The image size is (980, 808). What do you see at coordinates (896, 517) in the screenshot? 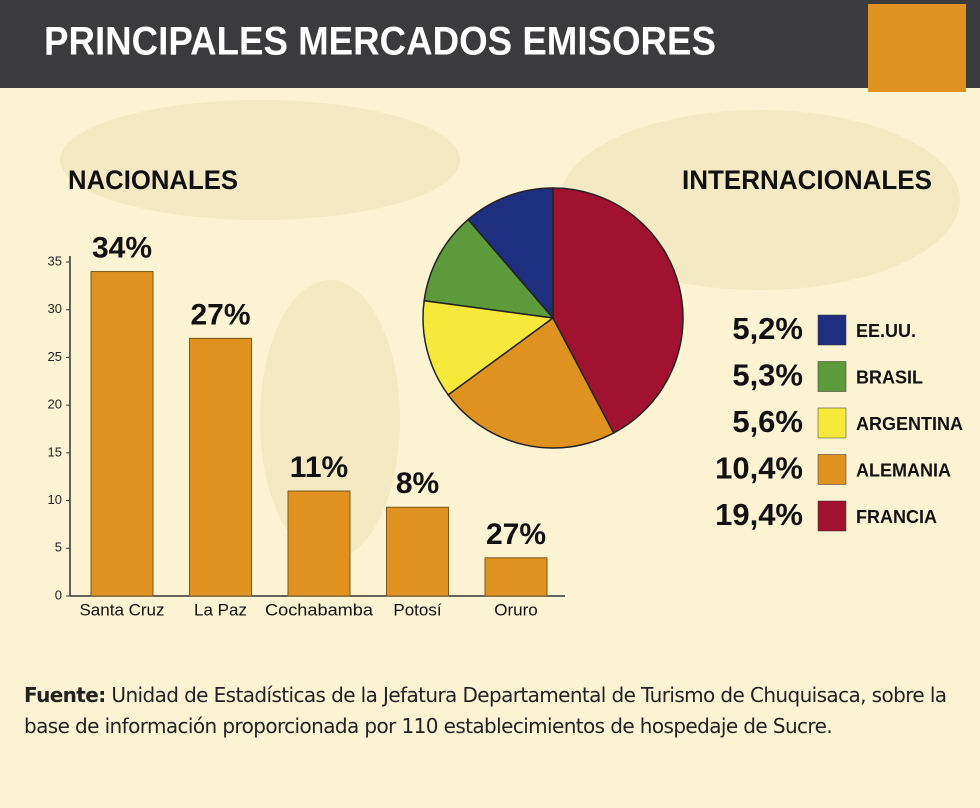
I see `legend-label: FRANCIA` at bounding box center [896, 517].